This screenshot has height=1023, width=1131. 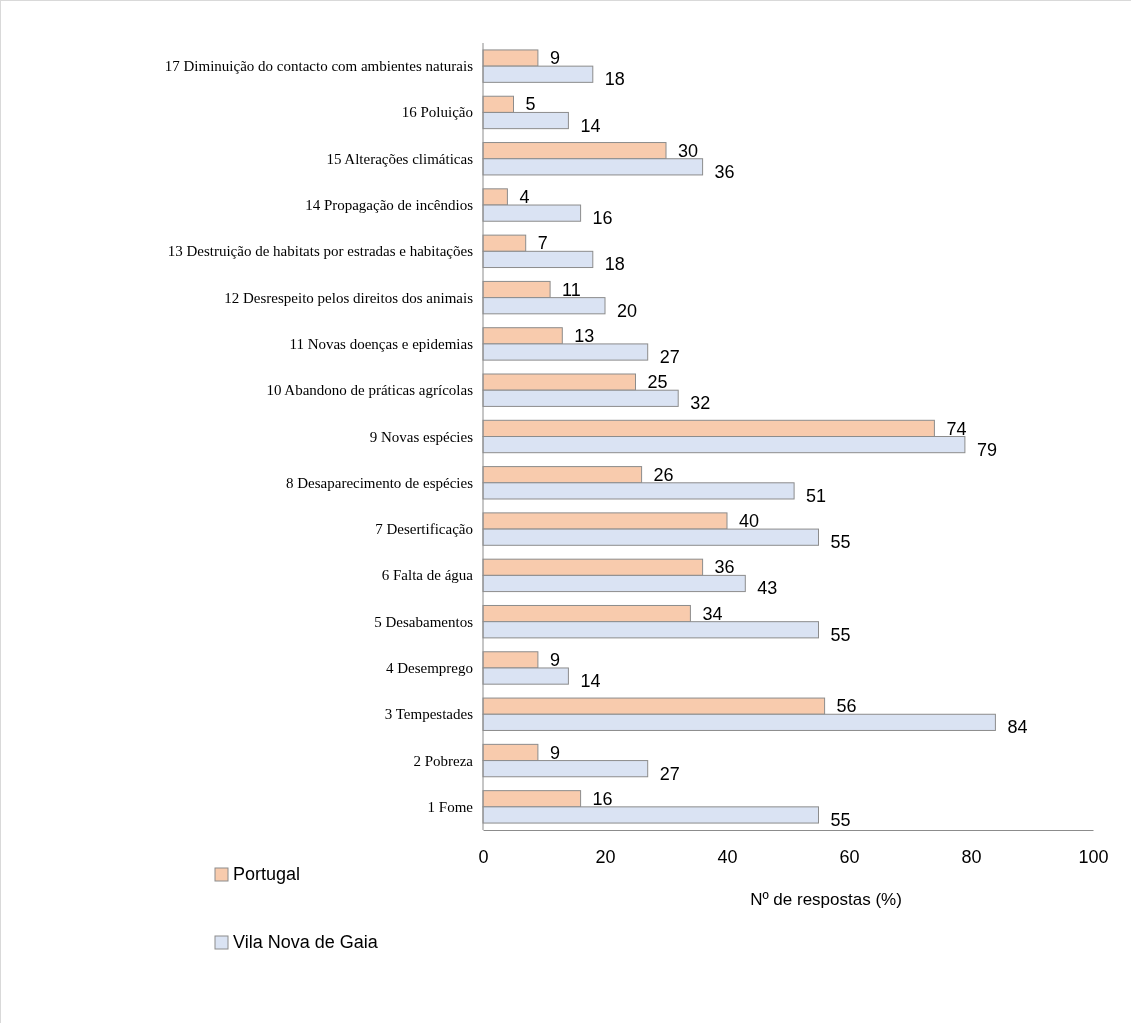 What do you see at coordinates (688, 150) in the screenshot?
I see `data-label: 30` at bounding box center [688, 150].